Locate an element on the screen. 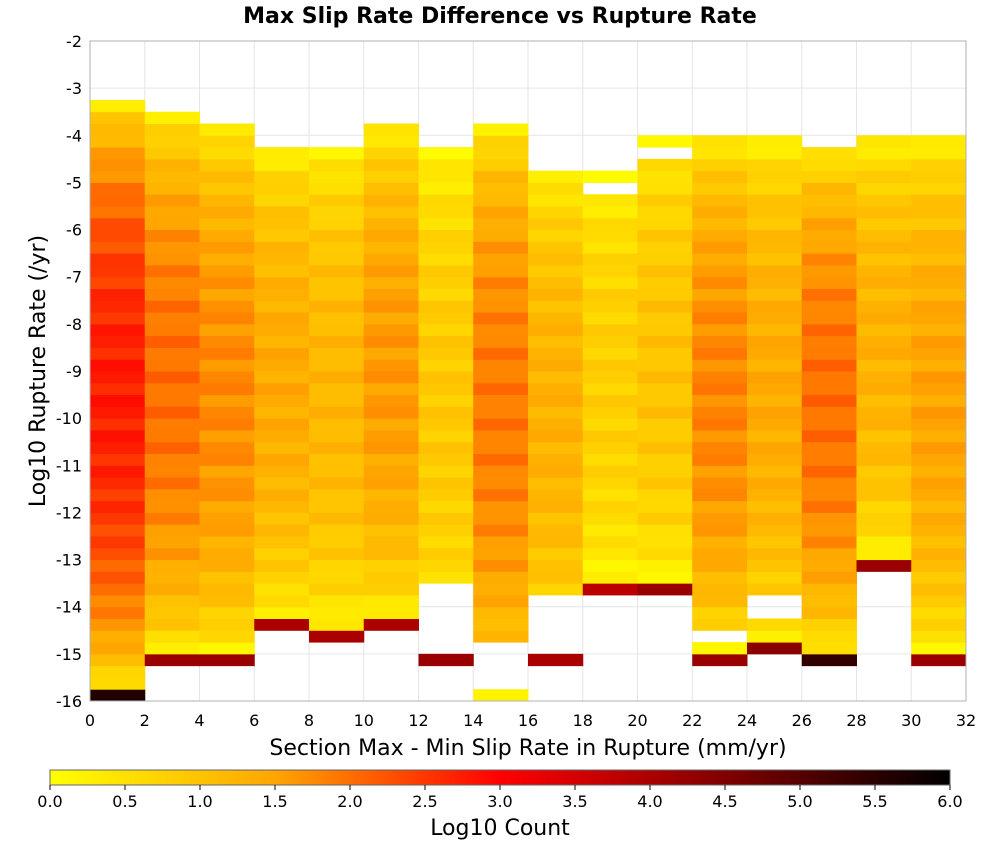  x-tick-label: 2 is located at coordinates (145, 720).